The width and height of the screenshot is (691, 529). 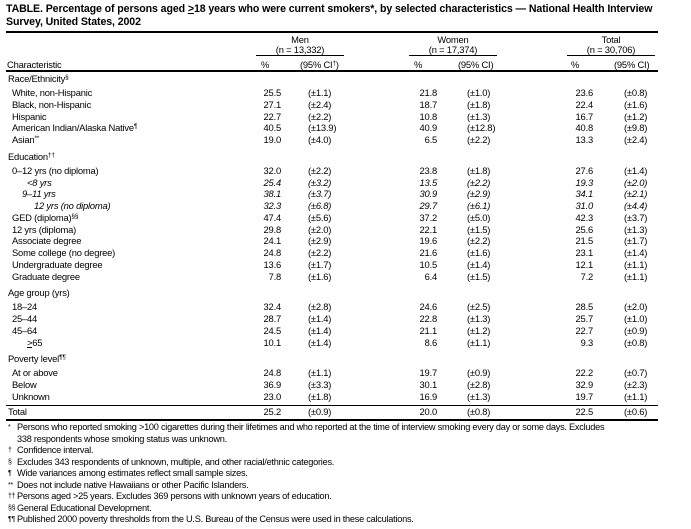 What do you see at coordinates (272, 128) in the screenshot?
I see `men-percent: 40.5` at bounding box center [272, 128].